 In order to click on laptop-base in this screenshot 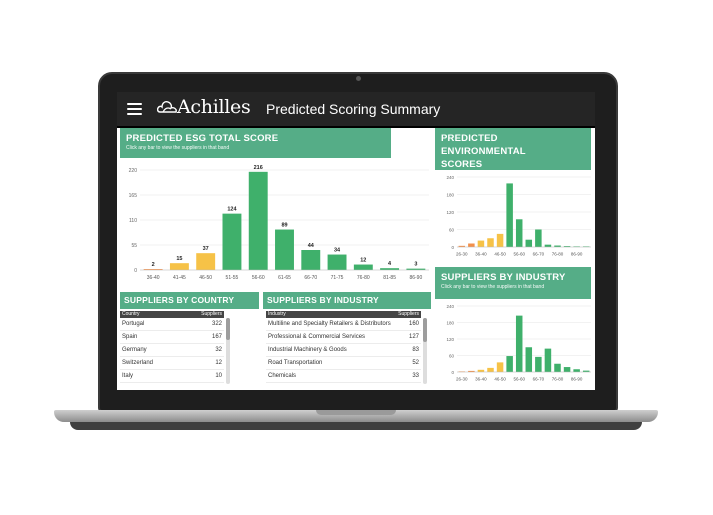, I will do `click(356, 416)`.